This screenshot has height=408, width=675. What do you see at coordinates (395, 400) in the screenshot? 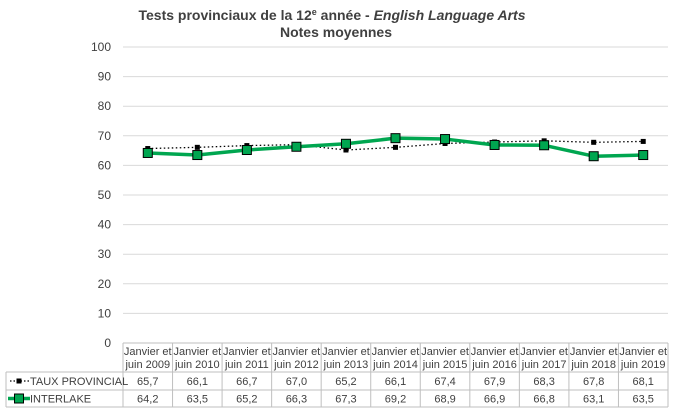
I see `table-cell: 69,2` at bounding box center [395, 400].